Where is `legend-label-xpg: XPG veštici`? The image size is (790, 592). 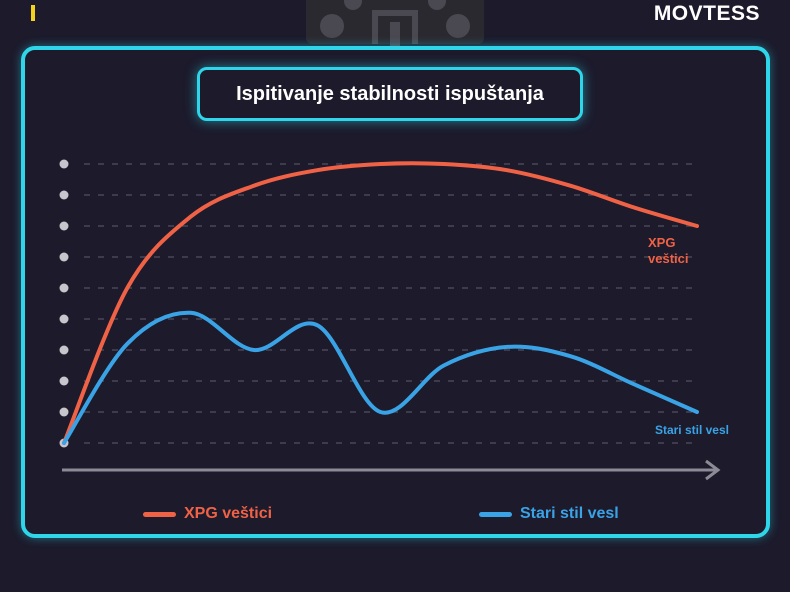
legend-label-xpg: XPG veštici is located at coordinates (228, 513).